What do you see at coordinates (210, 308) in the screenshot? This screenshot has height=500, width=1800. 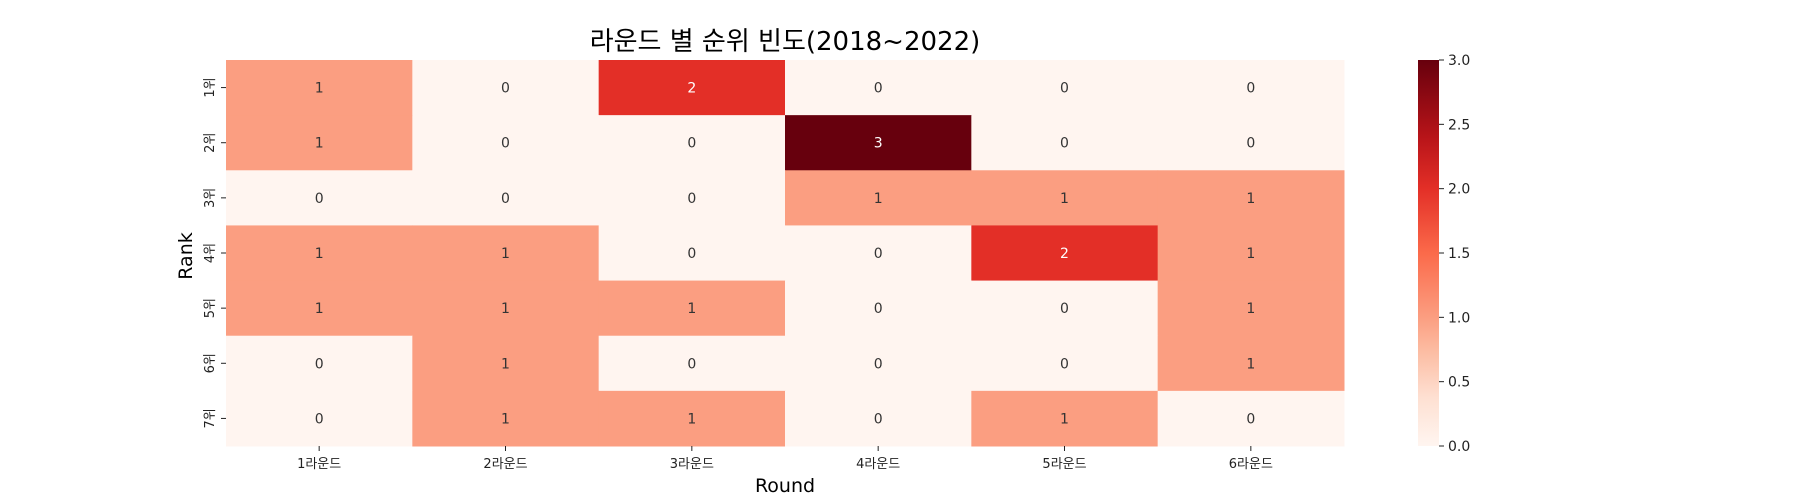 I see `y-tick-label: 5위` at bounding box center [210, 308].